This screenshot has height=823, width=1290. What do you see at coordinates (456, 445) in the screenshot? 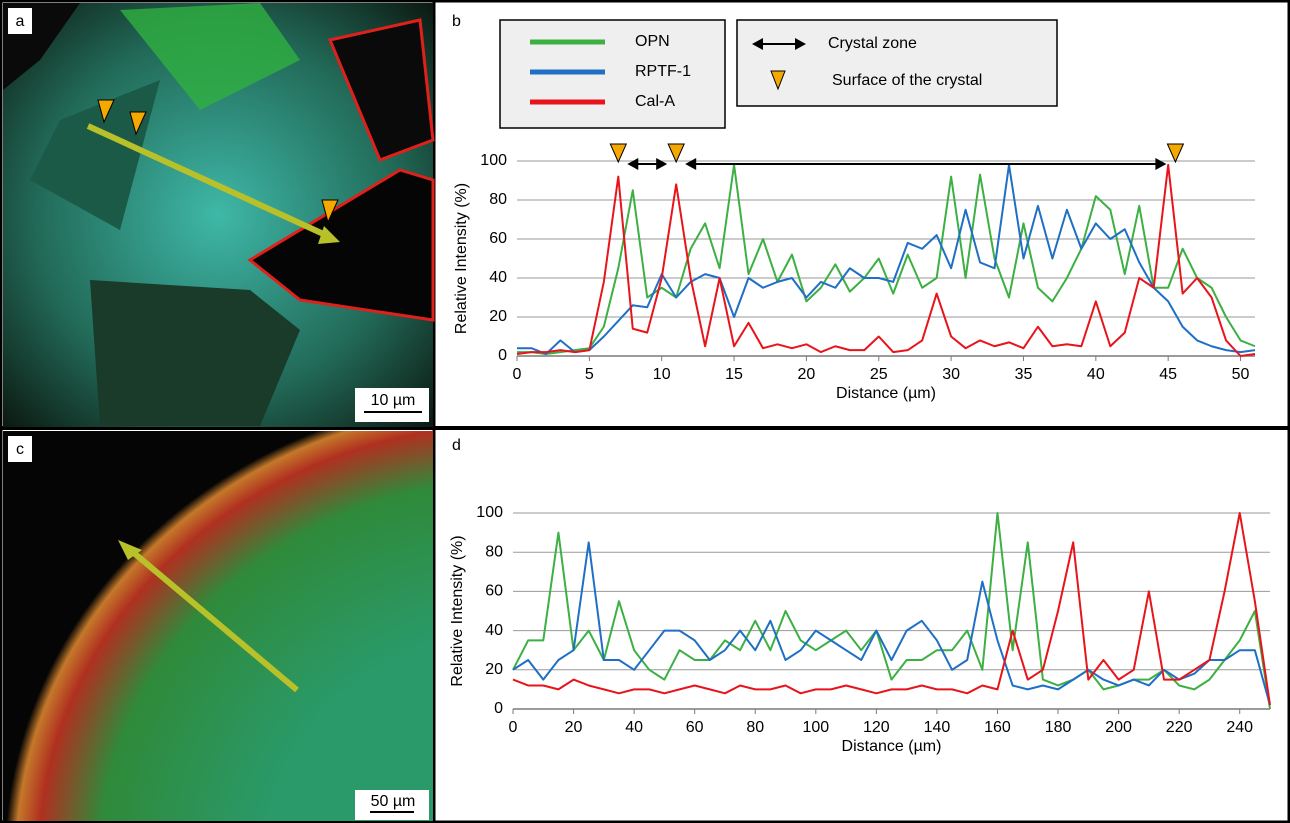
I see `panel-label: d` at bounding box center [456, 445].